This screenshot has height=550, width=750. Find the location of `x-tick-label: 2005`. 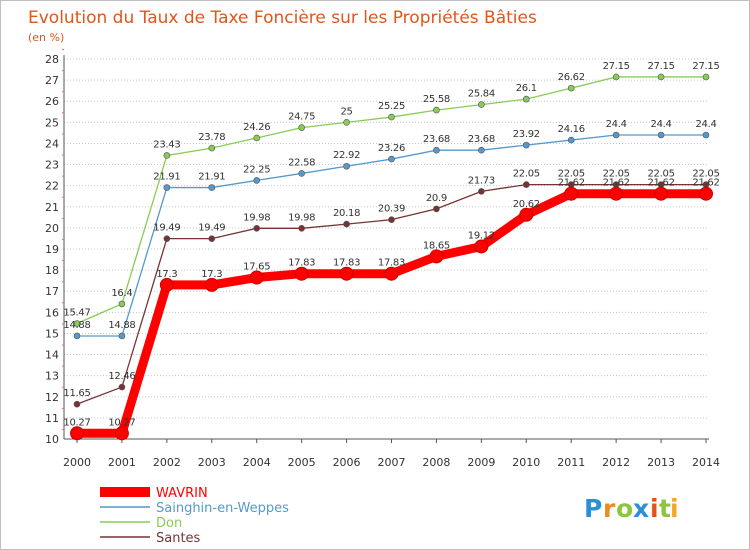

x-tick-label: 2005 is located at coordinates (302, 462).